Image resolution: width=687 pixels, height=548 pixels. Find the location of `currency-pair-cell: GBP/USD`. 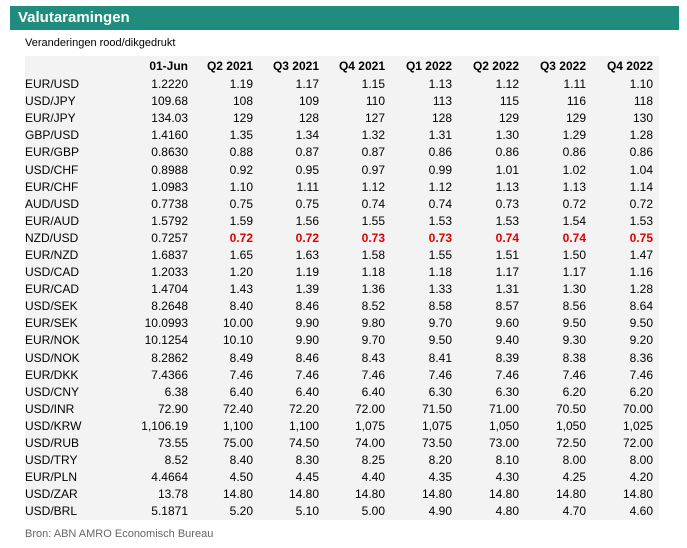

currency-pair-cell: GBP/USD is located at coordinates (52, 135).